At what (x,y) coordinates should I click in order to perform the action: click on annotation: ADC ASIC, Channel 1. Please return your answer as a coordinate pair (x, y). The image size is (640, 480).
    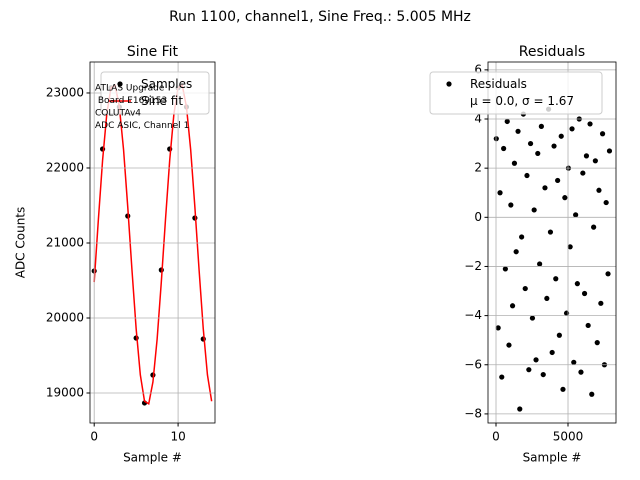
    Looking at the image, I should click on (142, 126).